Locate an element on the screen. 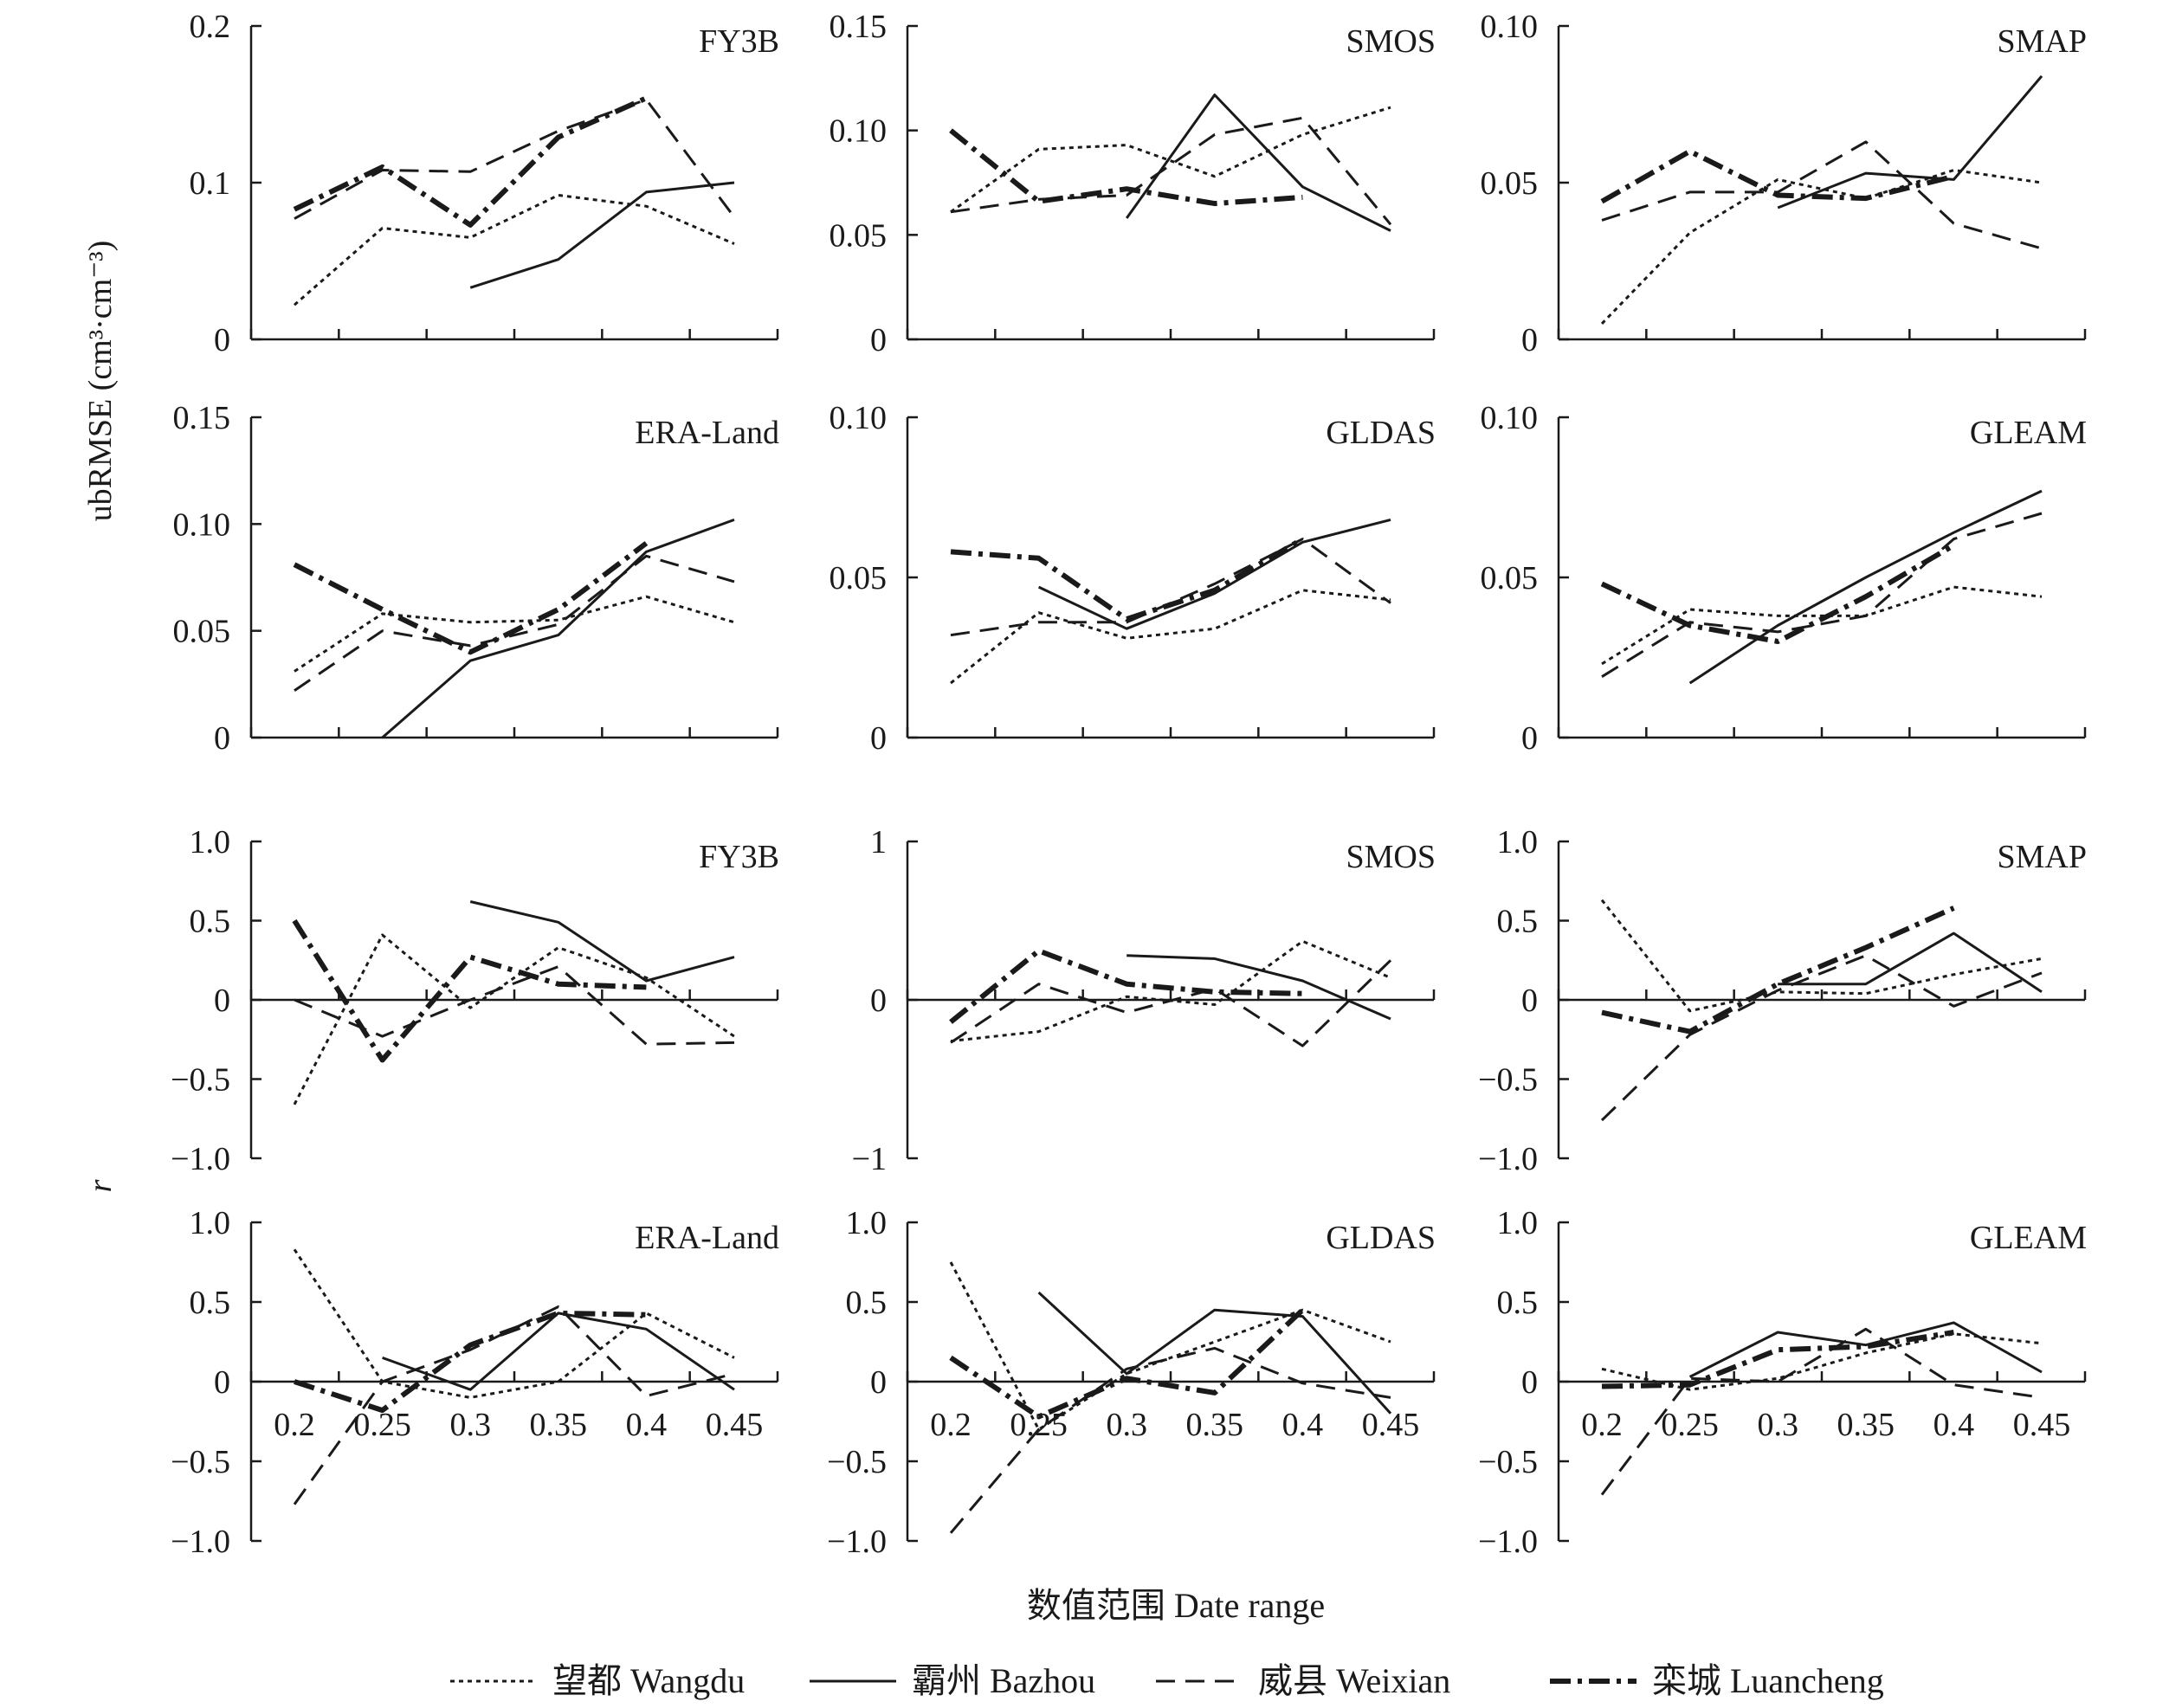  y-tick-label: 0.15 is located at coordinates (859, 27).